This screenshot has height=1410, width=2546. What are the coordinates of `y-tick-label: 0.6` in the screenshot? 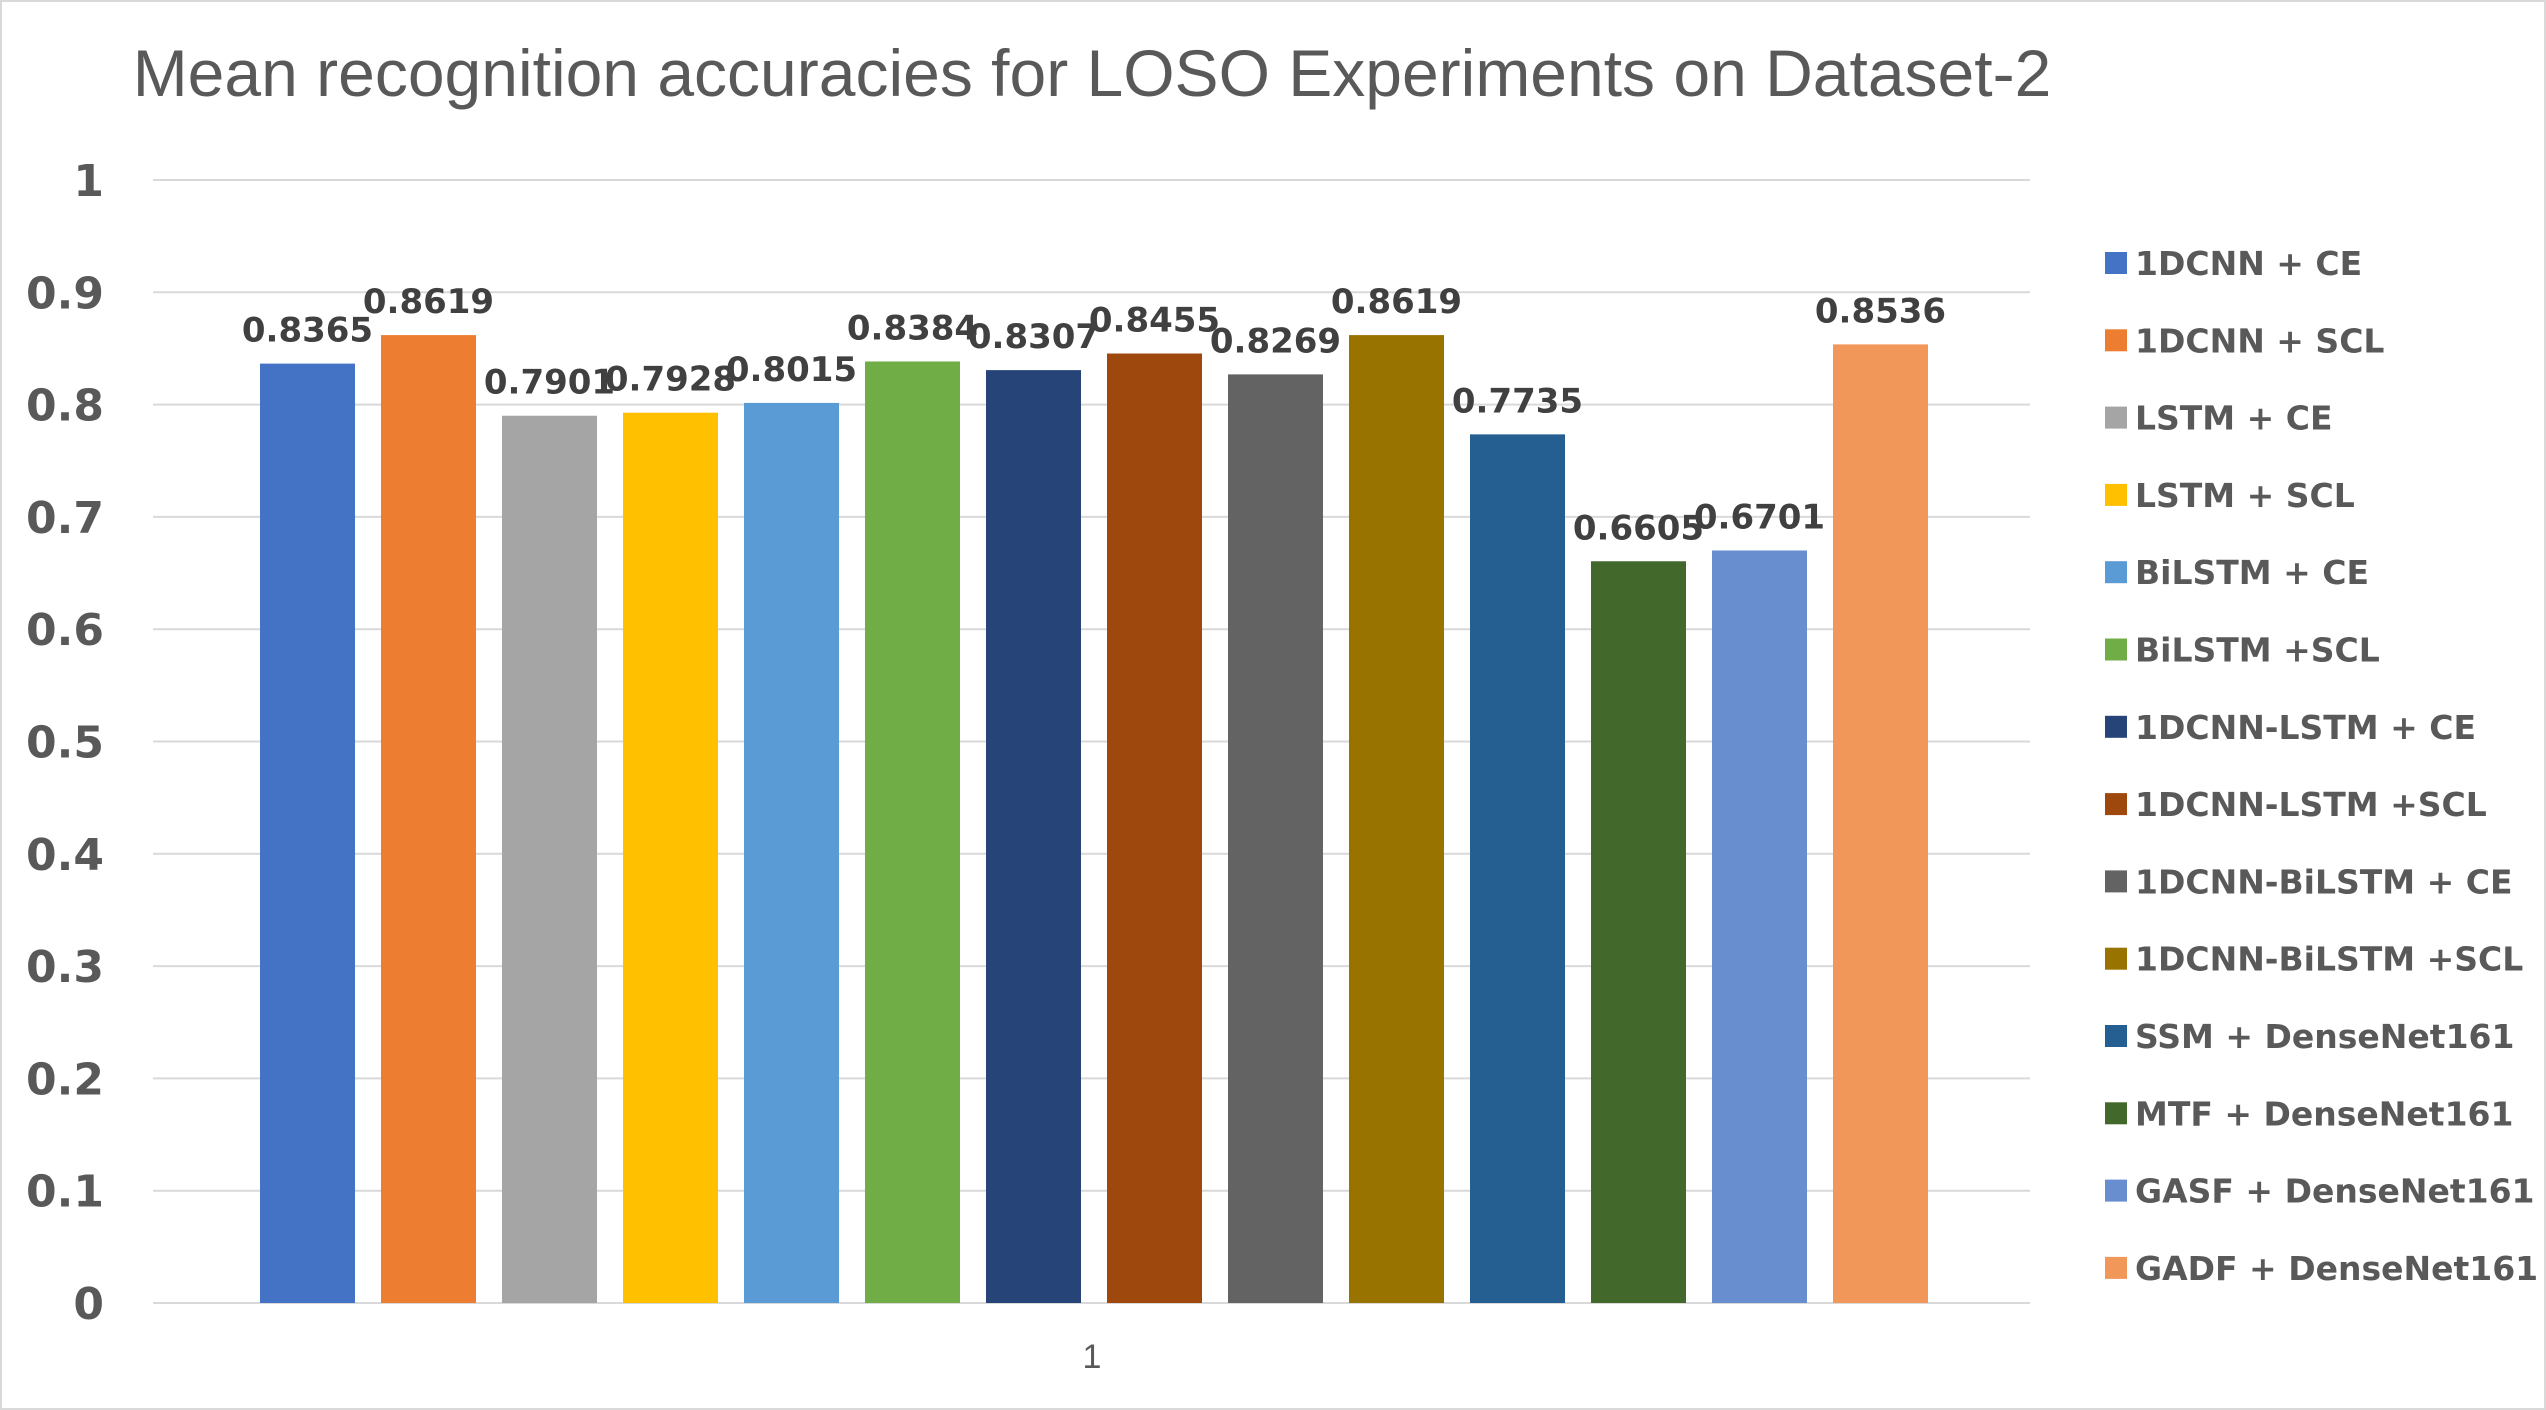 It's located at (65, 630).